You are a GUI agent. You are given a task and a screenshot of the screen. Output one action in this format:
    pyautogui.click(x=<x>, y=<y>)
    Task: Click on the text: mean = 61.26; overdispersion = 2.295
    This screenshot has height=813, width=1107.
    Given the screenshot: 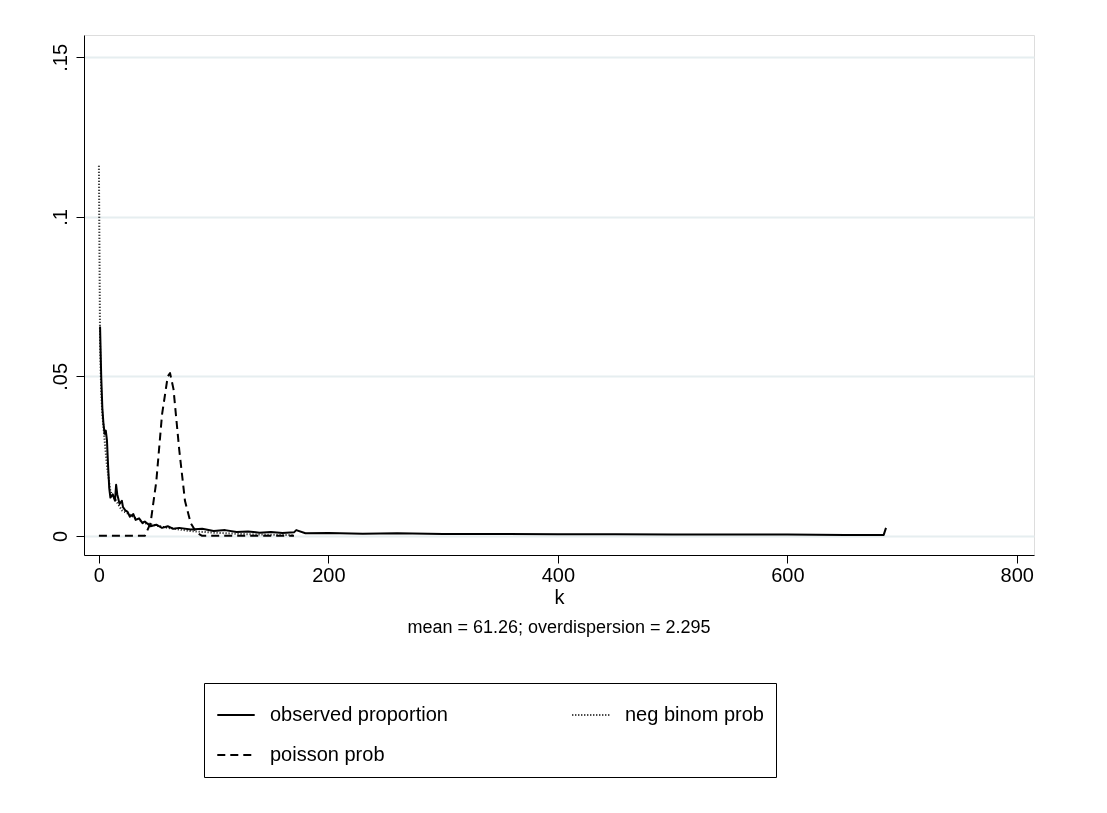 What is the action you would take?
    pyautogui.click(x=559, y=627)
    